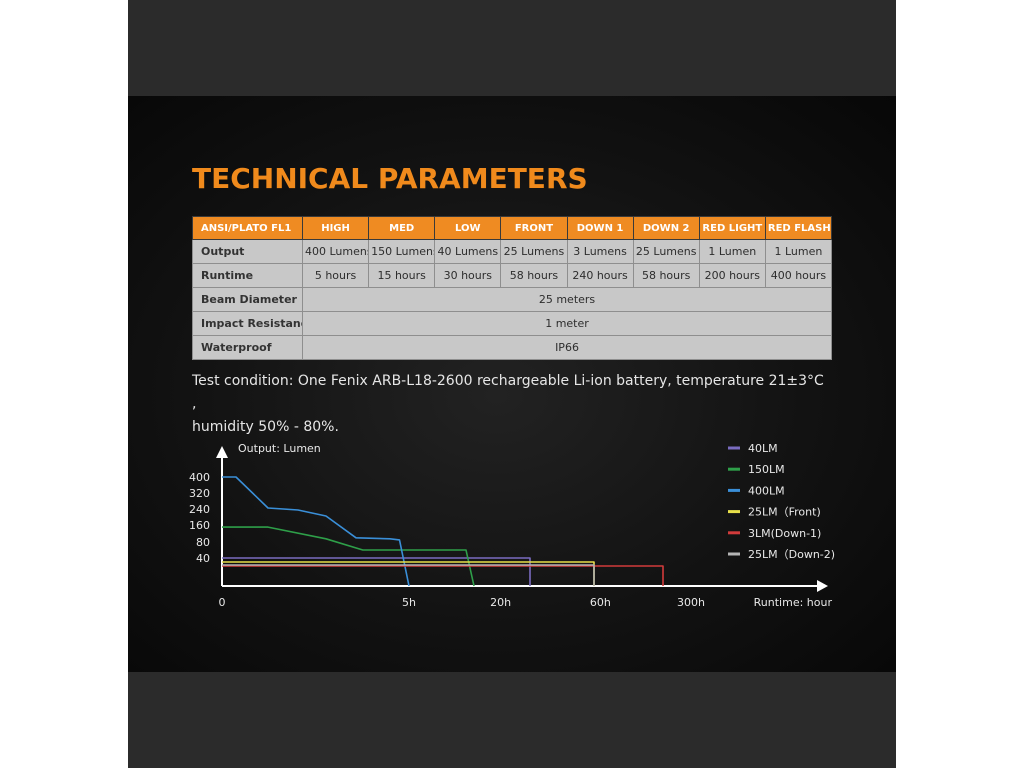 The height and width of the screenshot is (768, 1024). Describe the element at coordinates (199, 525) in the screenshot. I see `y-tick-label: 160` at that location.